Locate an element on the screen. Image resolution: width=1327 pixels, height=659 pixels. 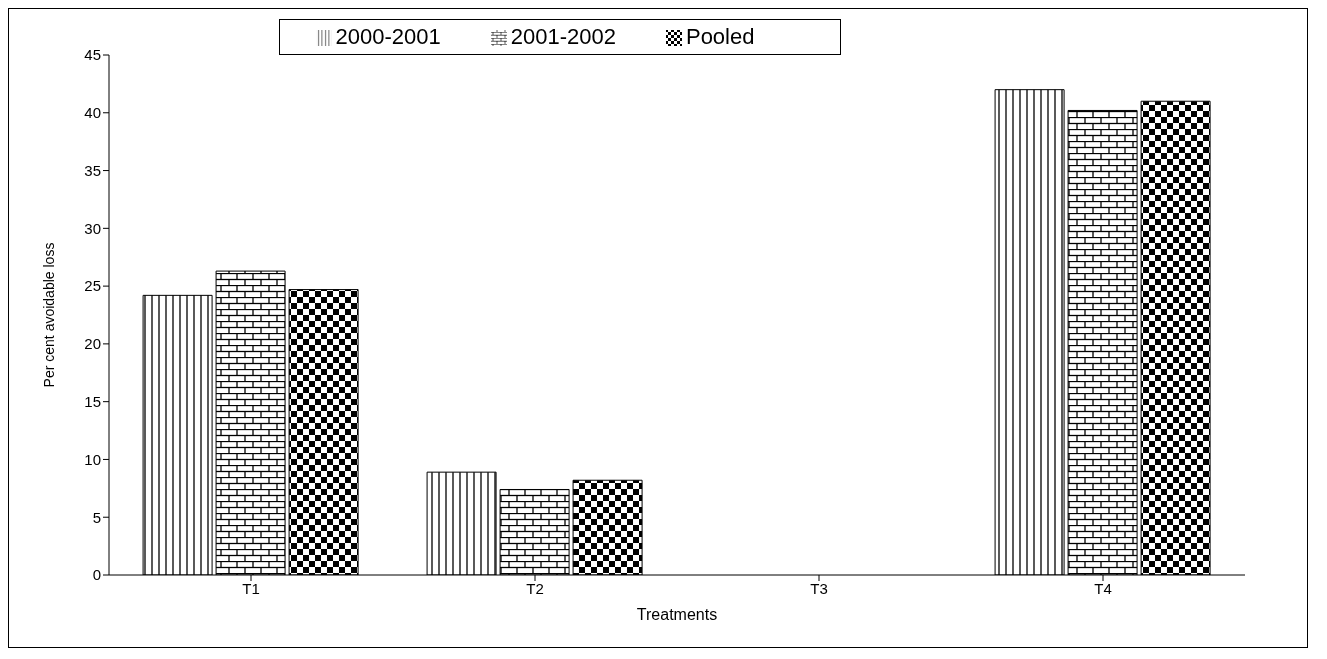
y-tick-label: 30 is located at coordinates (92, 228).